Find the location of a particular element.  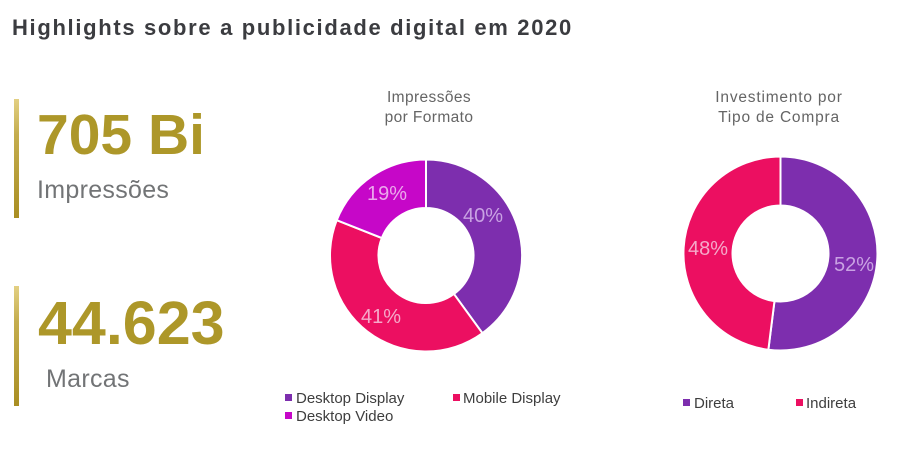

svg-text: 52% is located at coordinates (854, 265).